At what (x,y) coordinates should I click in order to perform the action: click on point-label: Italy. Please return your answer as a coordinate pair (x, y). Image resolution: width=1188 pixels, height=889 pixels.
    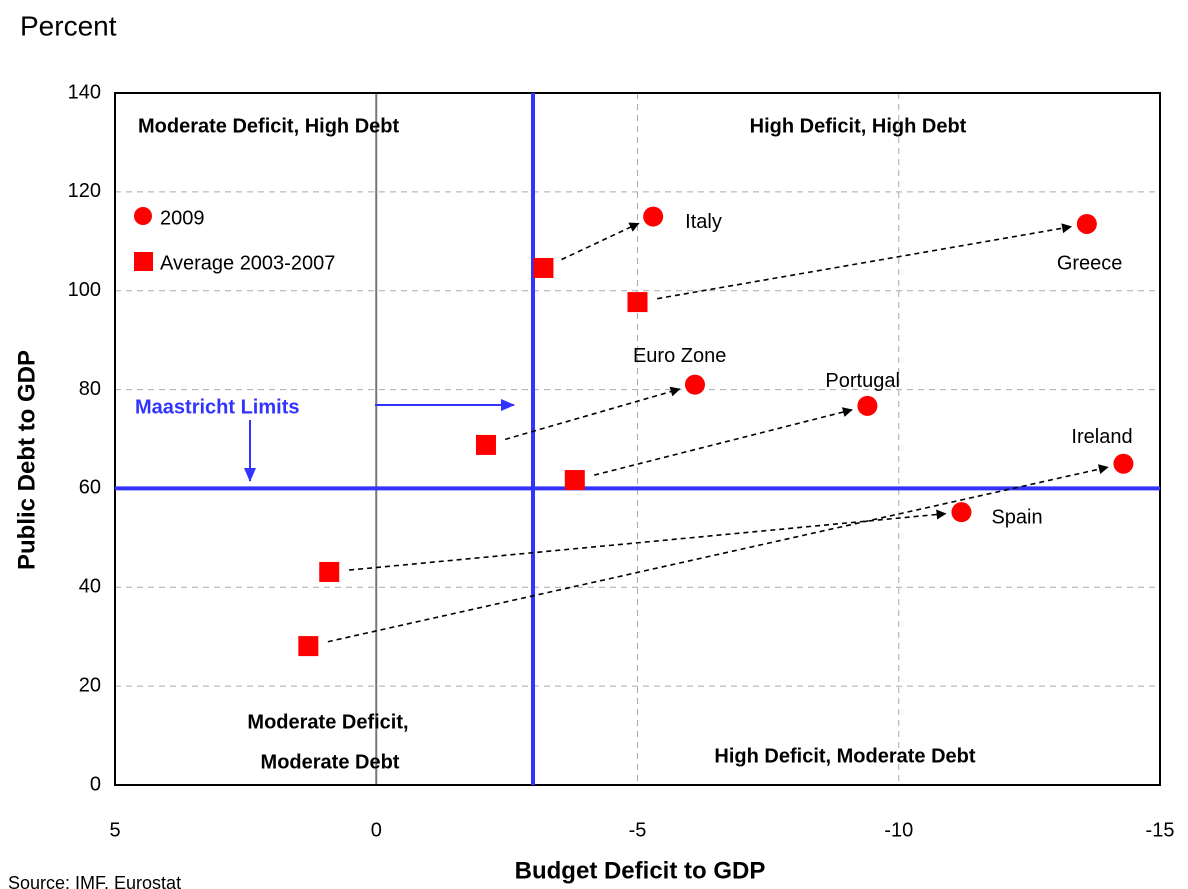
    Looking at the image, I should click on (703, 222).